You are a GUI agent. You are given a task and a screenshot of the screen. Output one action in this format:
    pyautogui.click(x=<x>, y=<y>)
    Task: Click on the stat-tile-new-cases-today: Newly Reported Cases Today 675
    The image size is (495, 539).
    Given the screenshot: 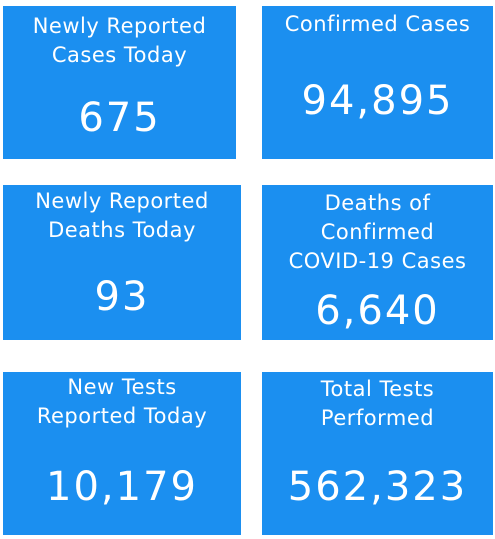 What is the action you would take?
    pyautogui.click(x=119, y=82)
    